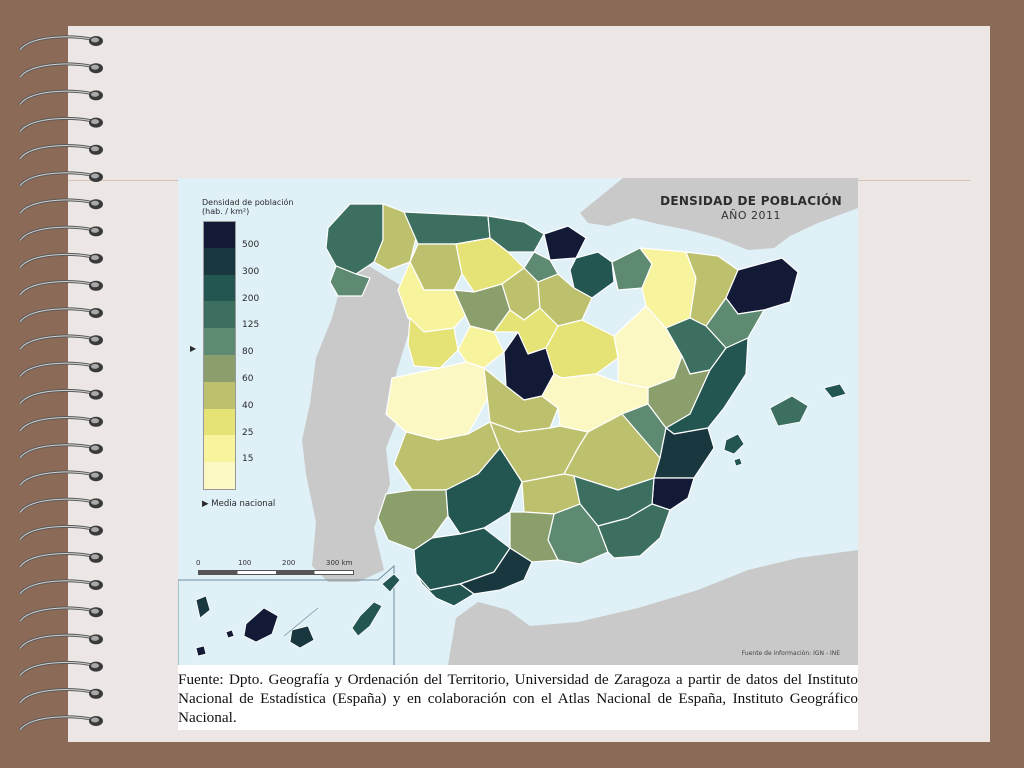  I want to click on map-title: DENSIDAD DE POBLACIÓN, so click(751, 201).